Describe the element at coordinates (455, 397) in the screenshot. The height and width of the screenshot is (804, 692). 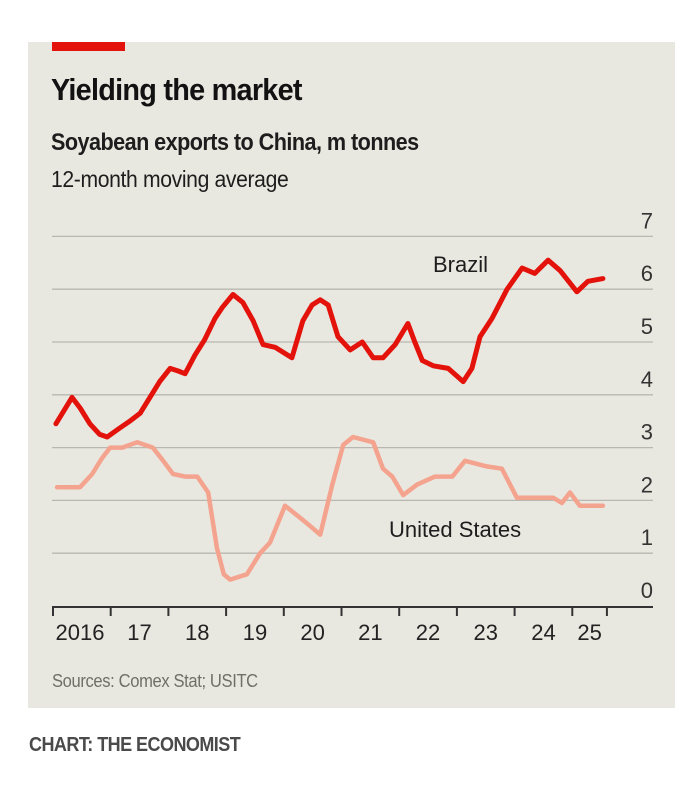
I see `series-labels: Brazil United States` at that location.